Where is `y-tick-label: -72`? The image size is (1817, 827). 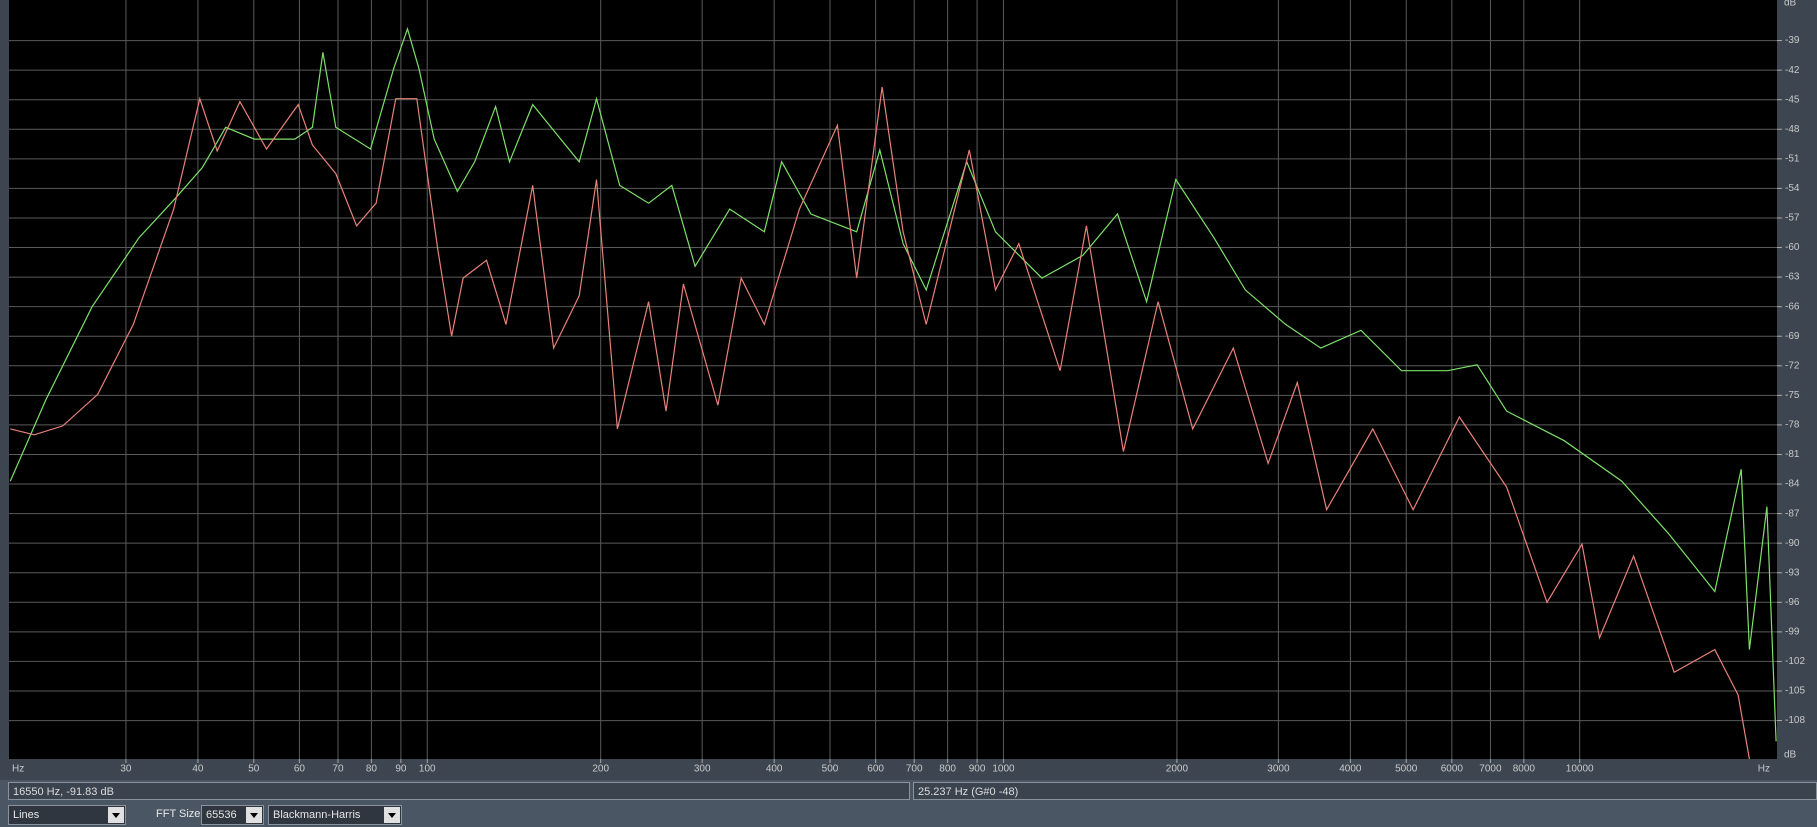
y-tick-label: -72 is located at coordinates (1792, 365).